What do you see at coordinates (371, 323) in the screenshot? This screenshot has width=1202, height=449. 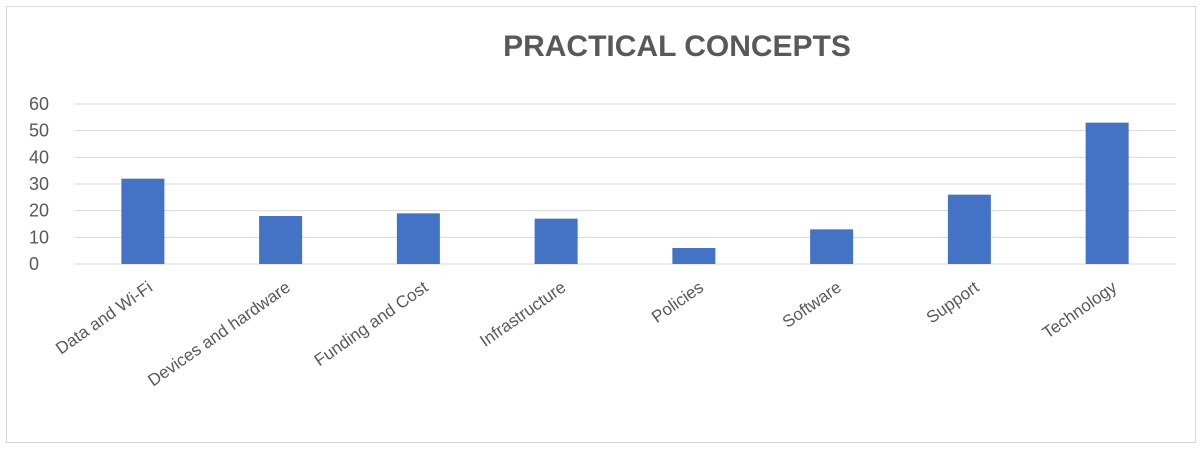 I see `x-tick-label: Funding and Cost` at bounding box center [371, 323].